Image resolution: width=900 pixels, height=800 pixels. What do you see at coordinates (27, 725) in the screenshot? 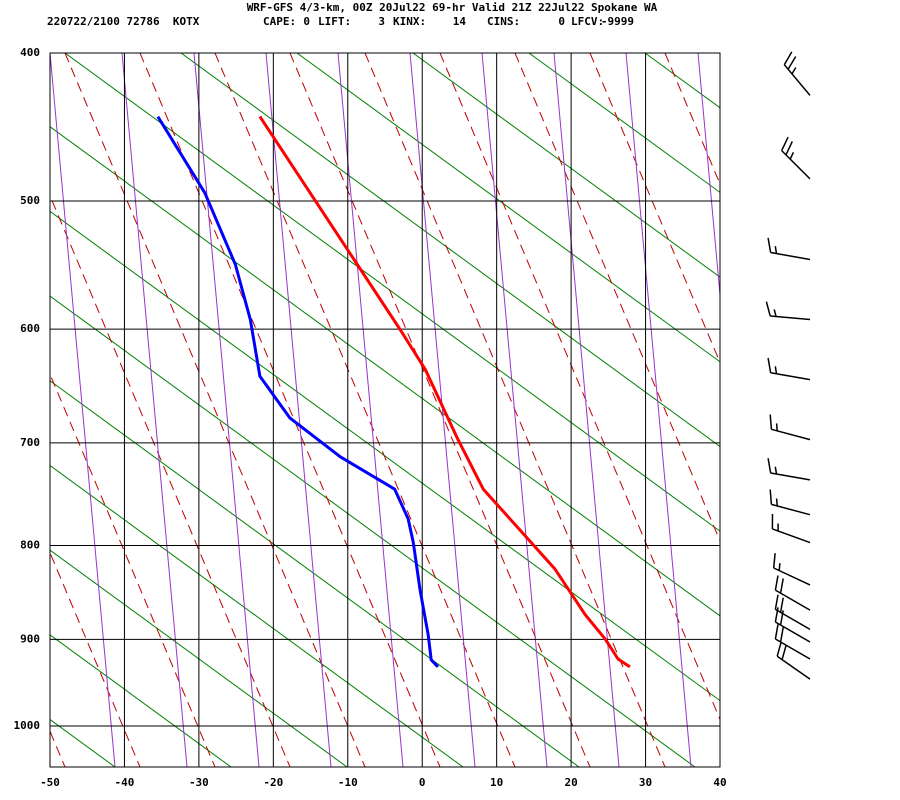
I see `y-tick-label: 1000` at bounding box center [27, 725].